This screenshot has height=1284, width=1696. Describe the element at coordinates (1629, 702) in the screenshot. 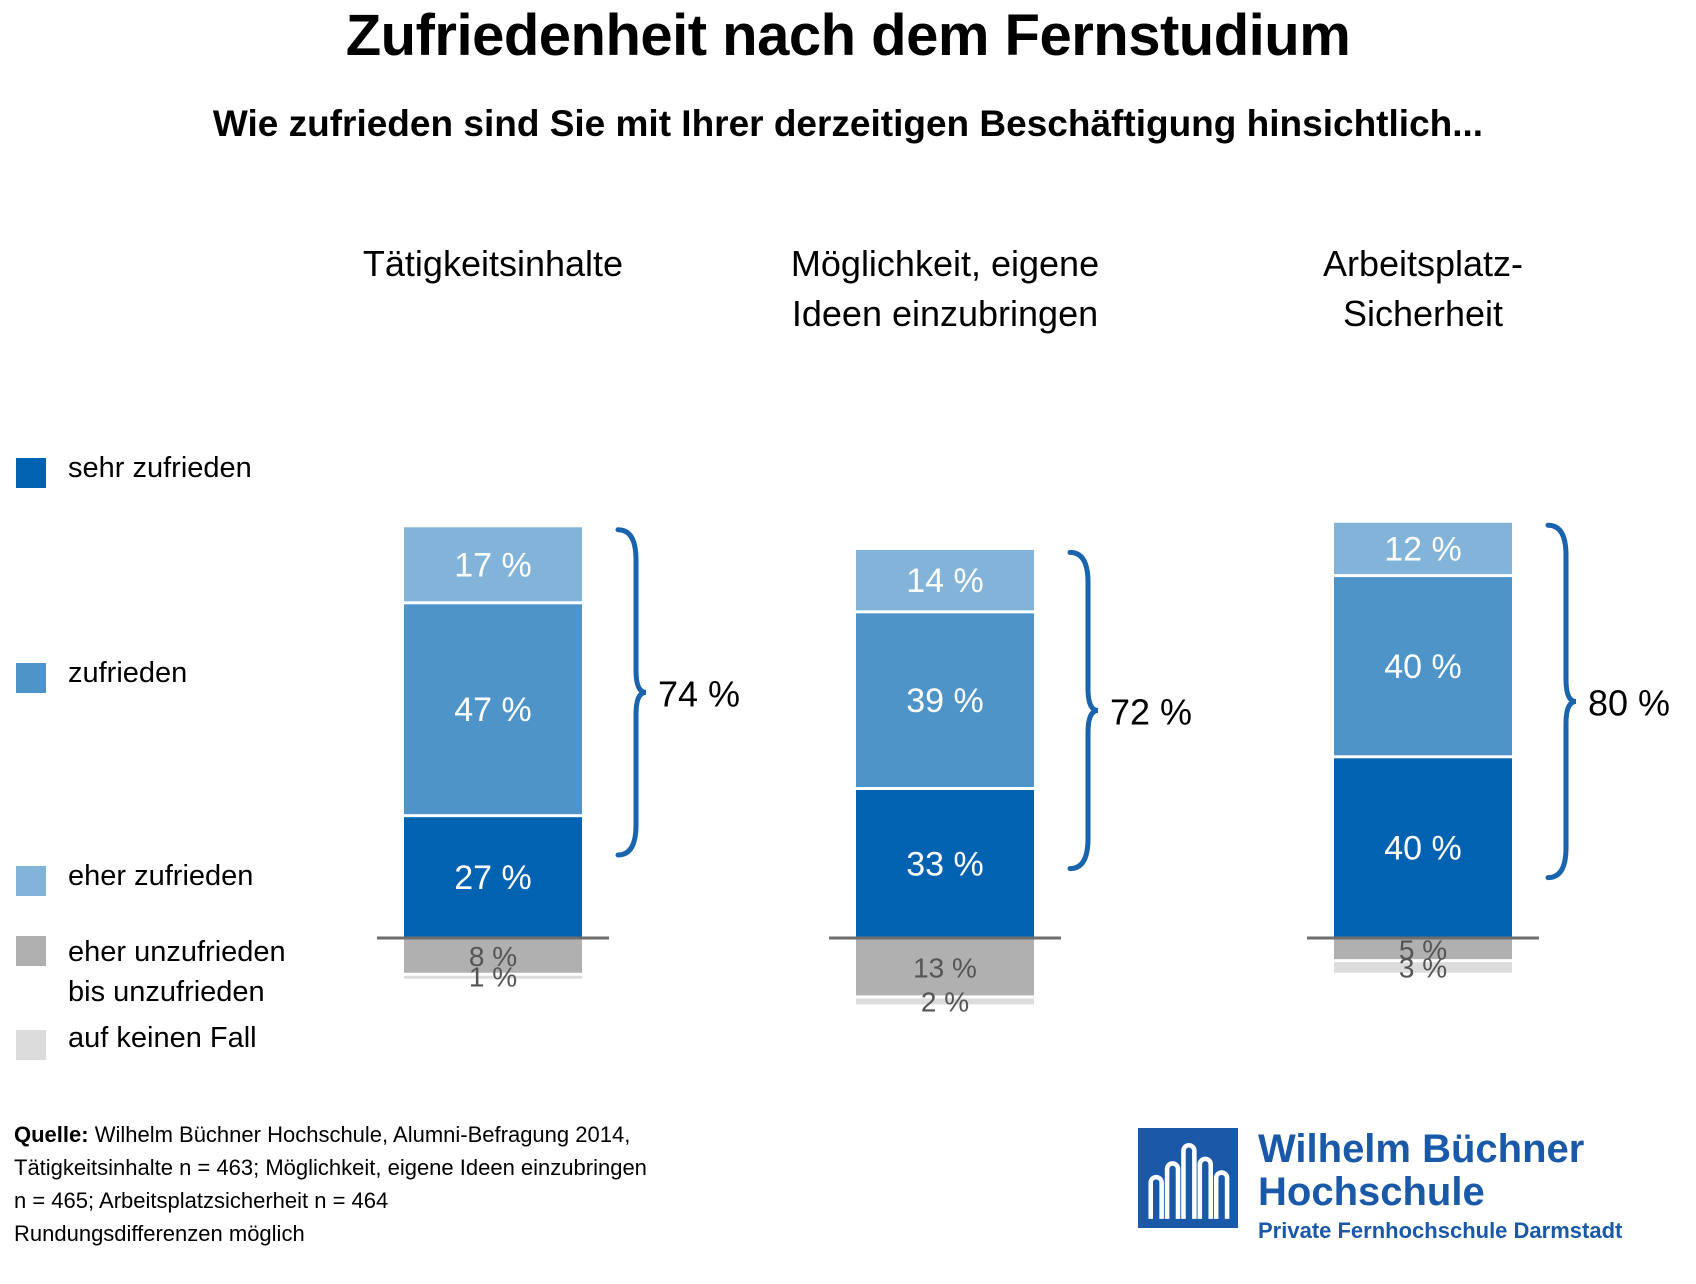

I see `total-label-2: 80 %` at that location.